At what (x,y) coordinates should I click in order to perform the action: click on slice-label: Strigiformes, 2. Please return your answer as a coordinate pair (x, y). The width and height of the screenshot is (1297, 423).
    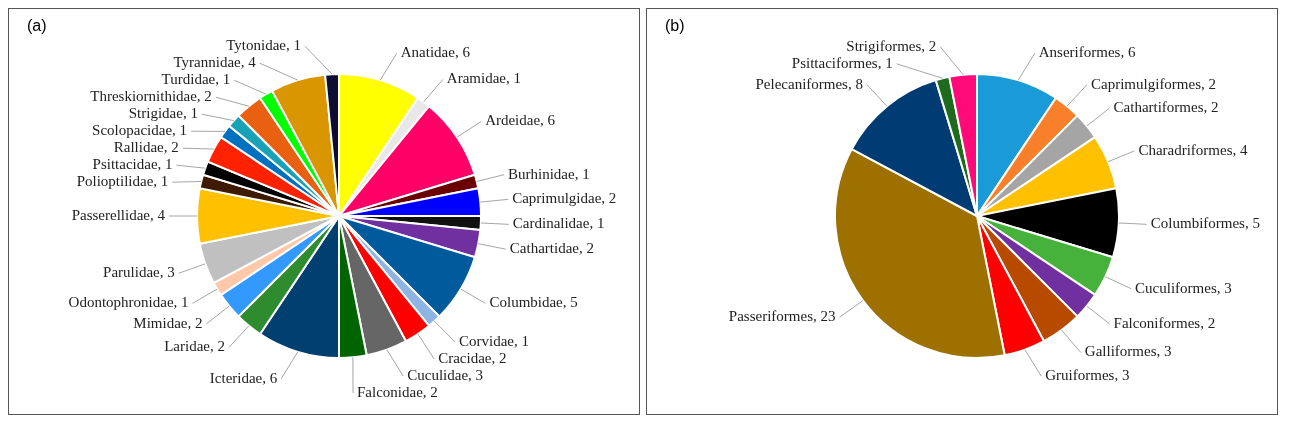
    Looking at the image, I should click on (891, 45).